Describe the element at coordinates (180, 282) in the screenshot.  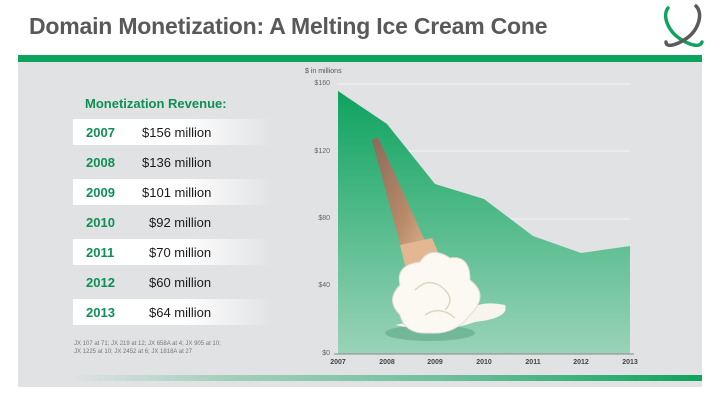
I see `revenue-value: $60 million` at that location.